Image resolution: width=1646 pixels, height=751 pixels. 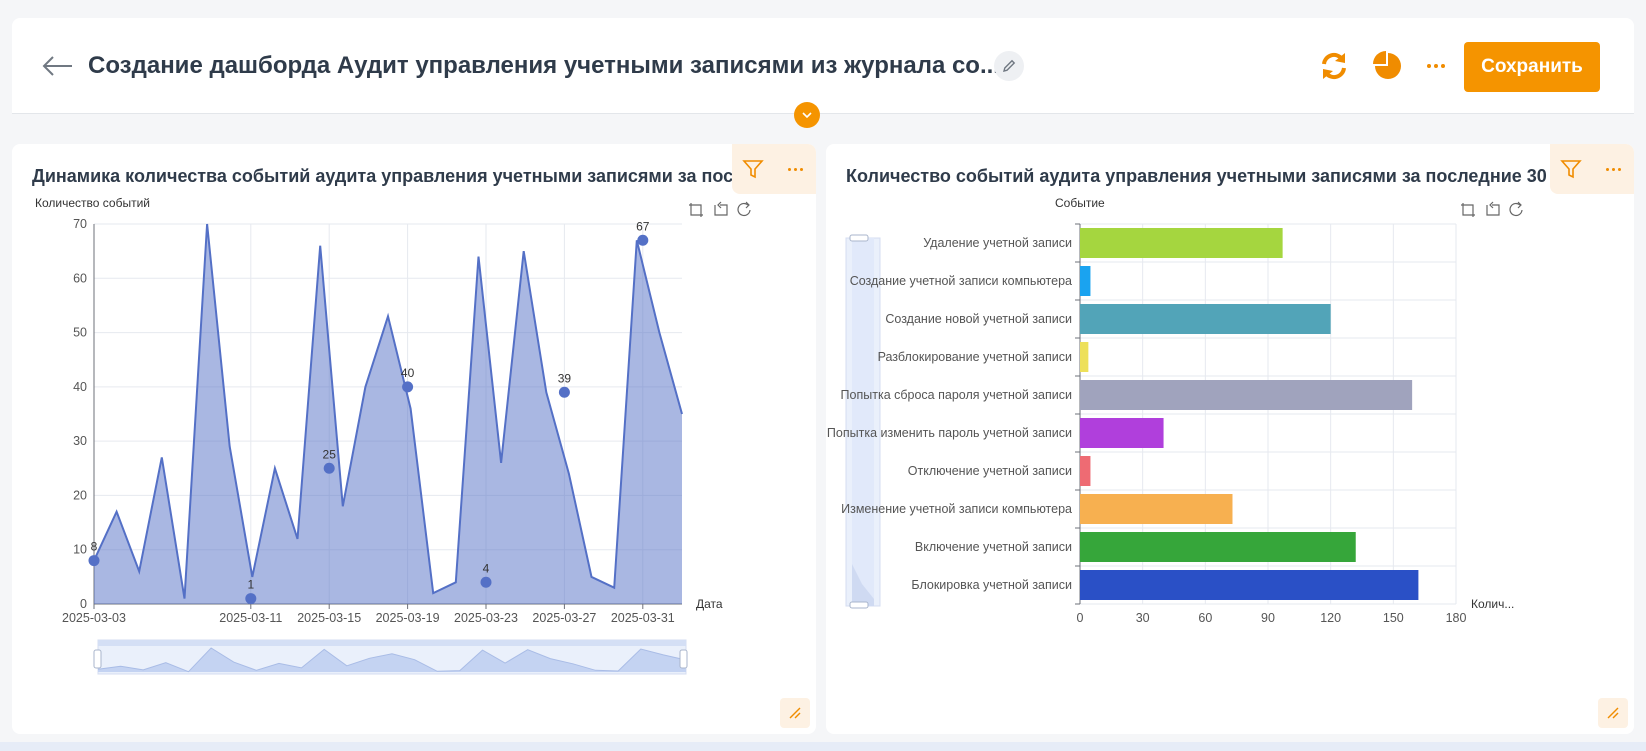 I want to click on y-tick-label: 60, so click(x=80, y=278).